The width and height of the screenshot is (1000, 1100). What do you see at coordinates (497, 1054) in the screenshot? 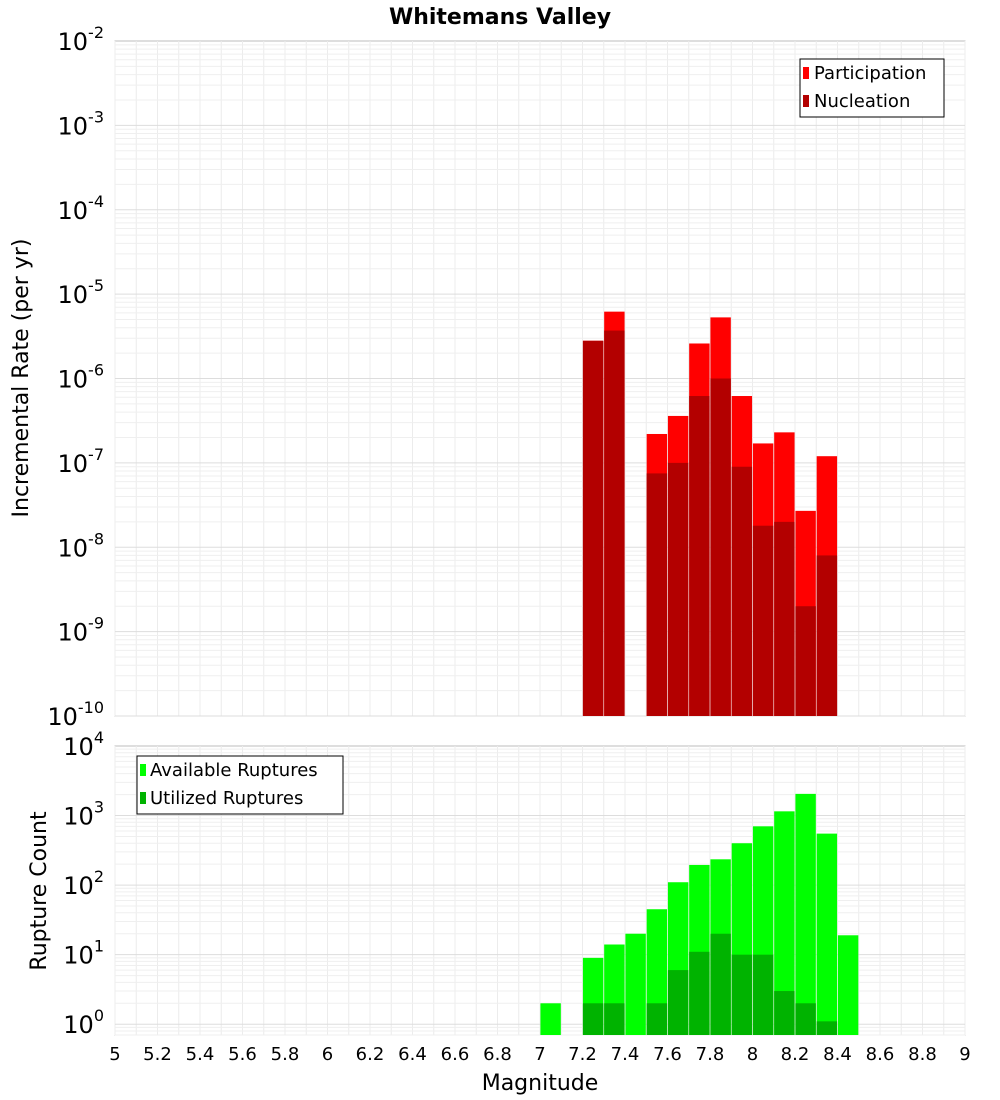
I see `magnitude-x-tick-label: 6.8` at bounding box center [497, 1054].